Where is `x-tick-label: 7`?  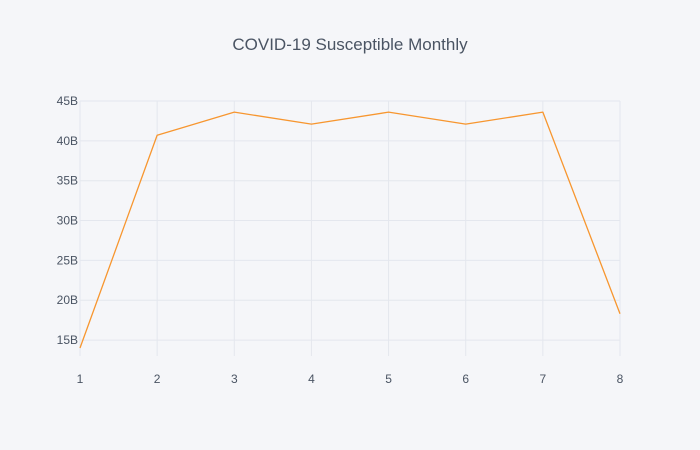
x-tick-label: 7 is located at coordinates (543, 379).